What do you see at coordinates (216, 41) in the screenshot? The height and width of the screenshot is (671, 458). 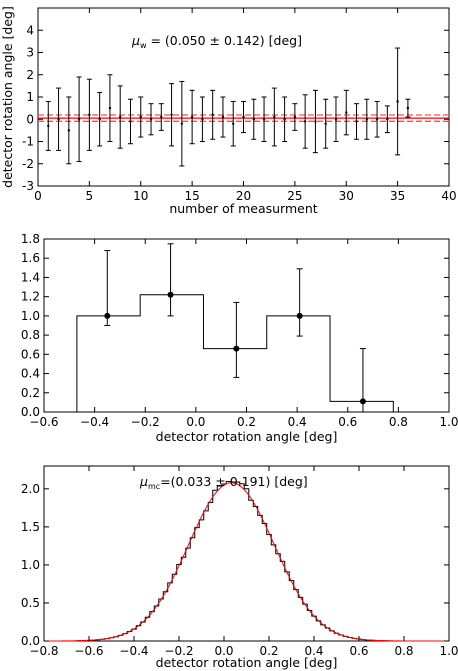 I see `weighted-mean-annotation: μw = (0.050 ± 0.142) [deg]` at bounding box center [216, 41].